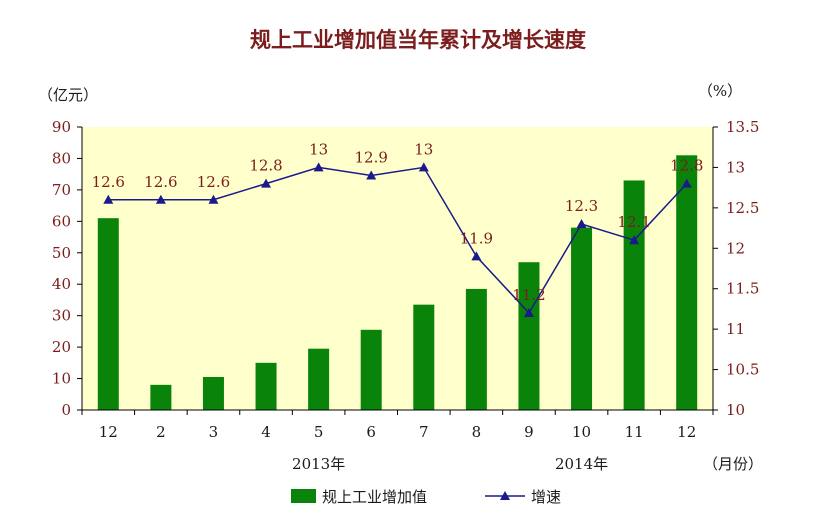  What do you see at coordinates (634, 432) in the screenshot?
I see `x-tick-label: 11` at bounding box center [634, 432].